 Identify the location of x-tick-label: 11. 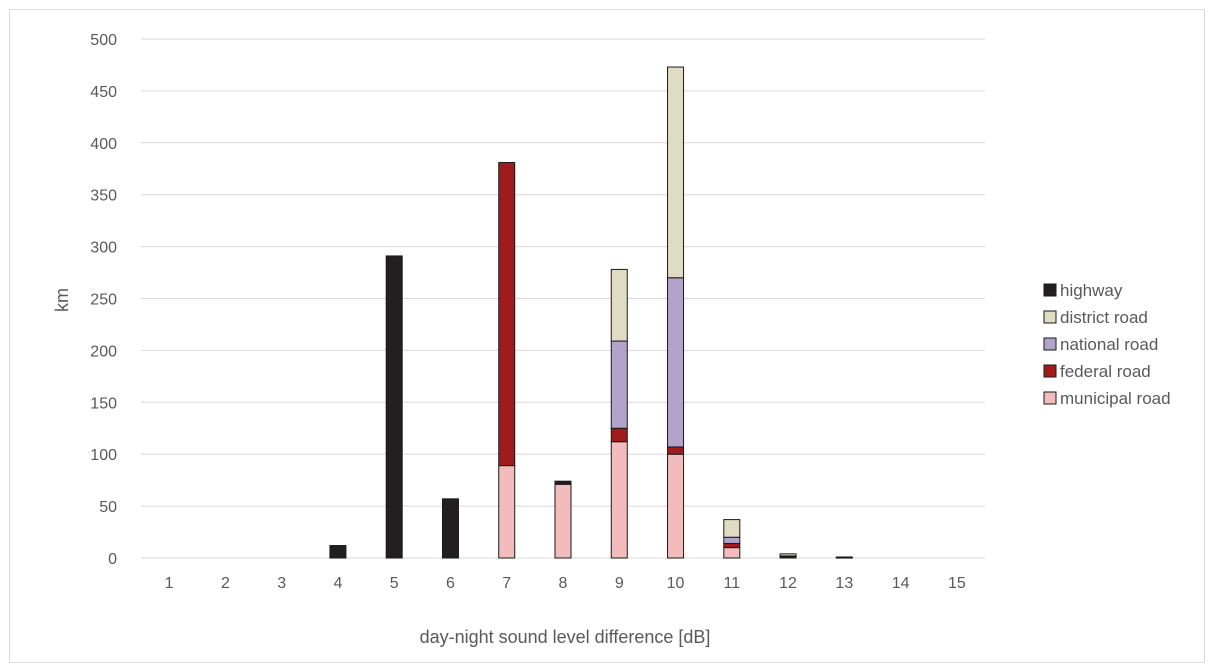
(731, 583).